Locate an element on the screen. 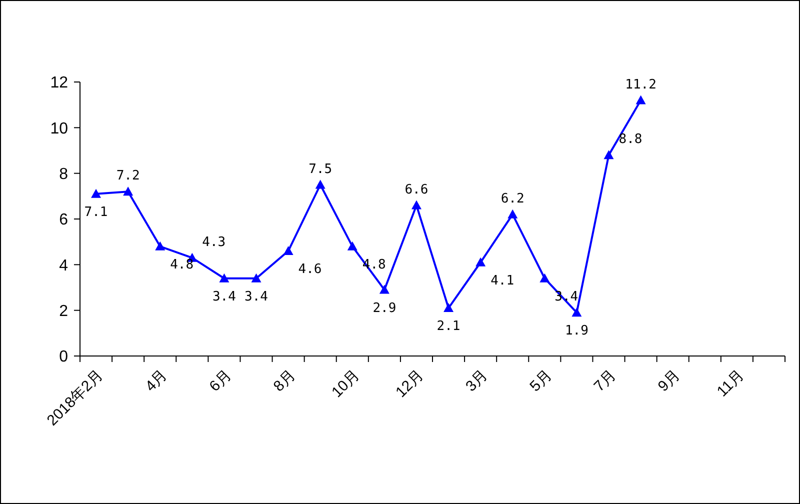 The height and width of the screenshot is (504, 800). y-tick-label: 8 is located at coordinates (63, 174).